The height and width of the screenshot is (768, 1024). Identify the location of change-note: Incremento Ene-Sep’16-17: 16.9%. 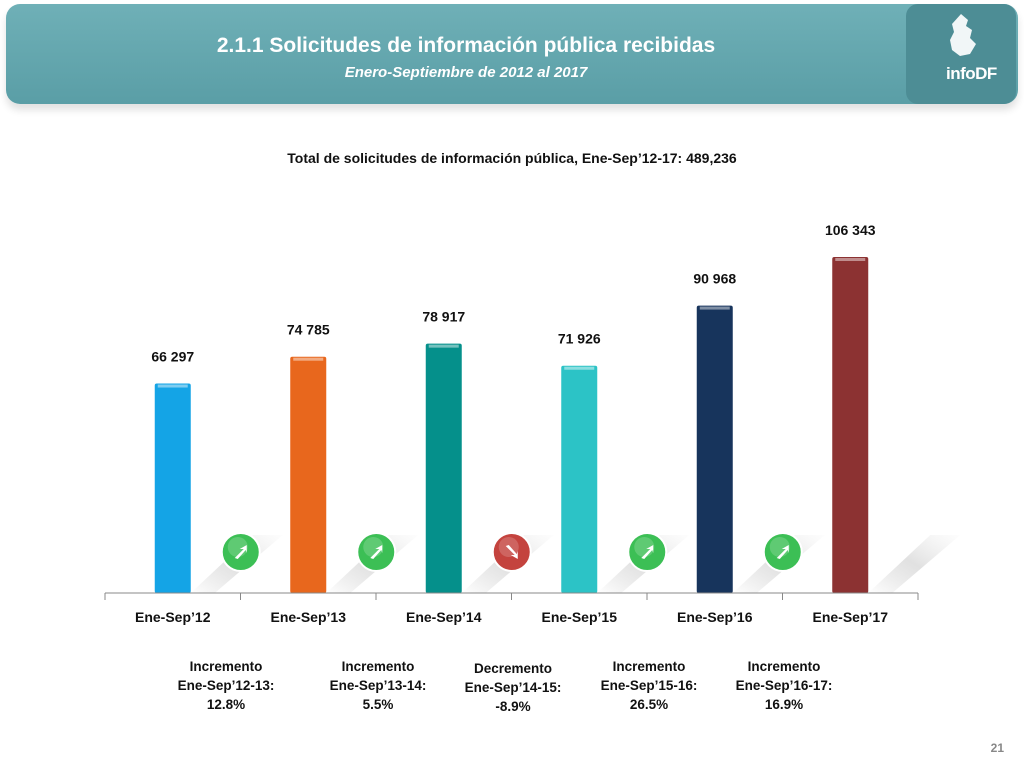
(784, 685).